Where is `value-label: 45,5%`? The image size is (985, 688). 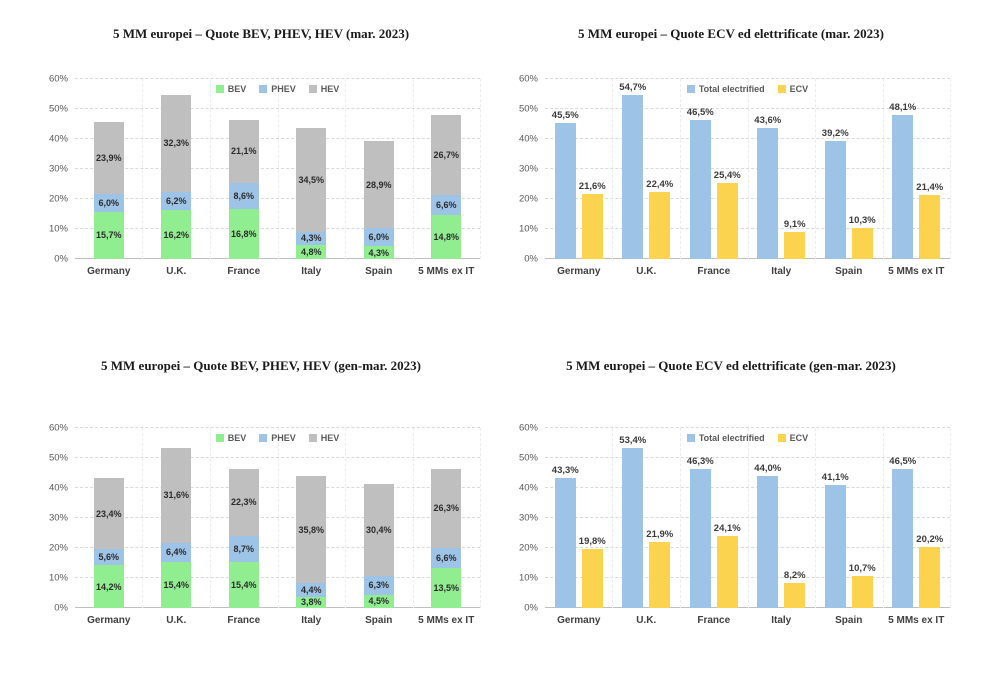 value-label: 45,5% is located at coordinates (565, 115).